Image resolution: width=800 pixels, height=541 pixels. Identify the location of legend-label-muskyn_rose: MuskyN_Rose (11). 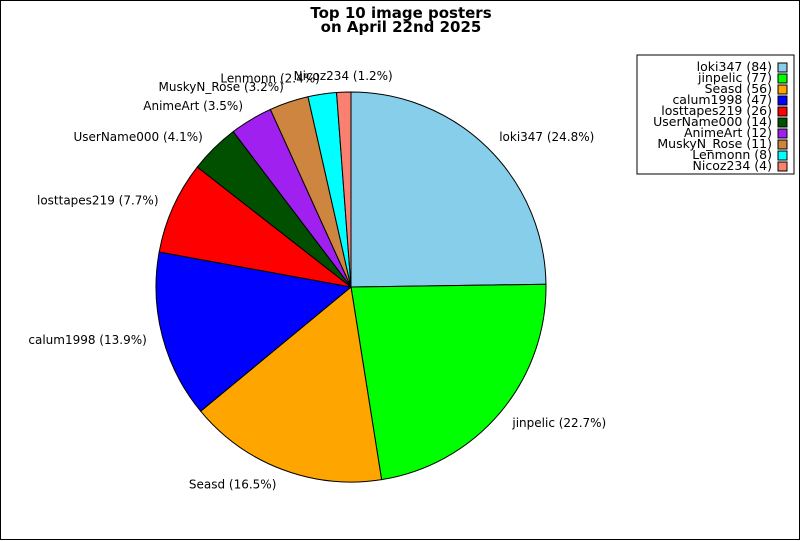
(714, 143).